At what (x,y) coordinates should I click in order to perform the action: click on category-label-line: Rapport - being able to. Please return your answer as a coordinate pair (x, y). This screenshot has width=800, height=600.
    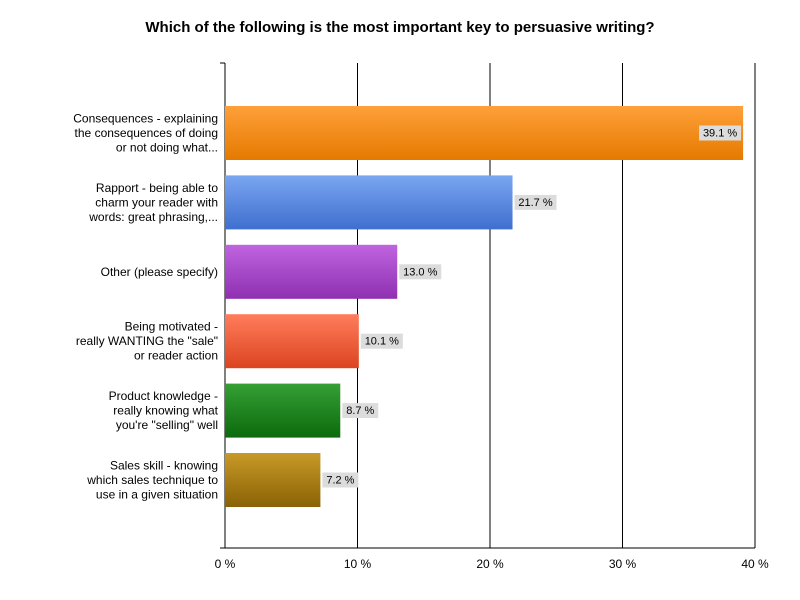
    Looking at the image, I should click on (157, 188).